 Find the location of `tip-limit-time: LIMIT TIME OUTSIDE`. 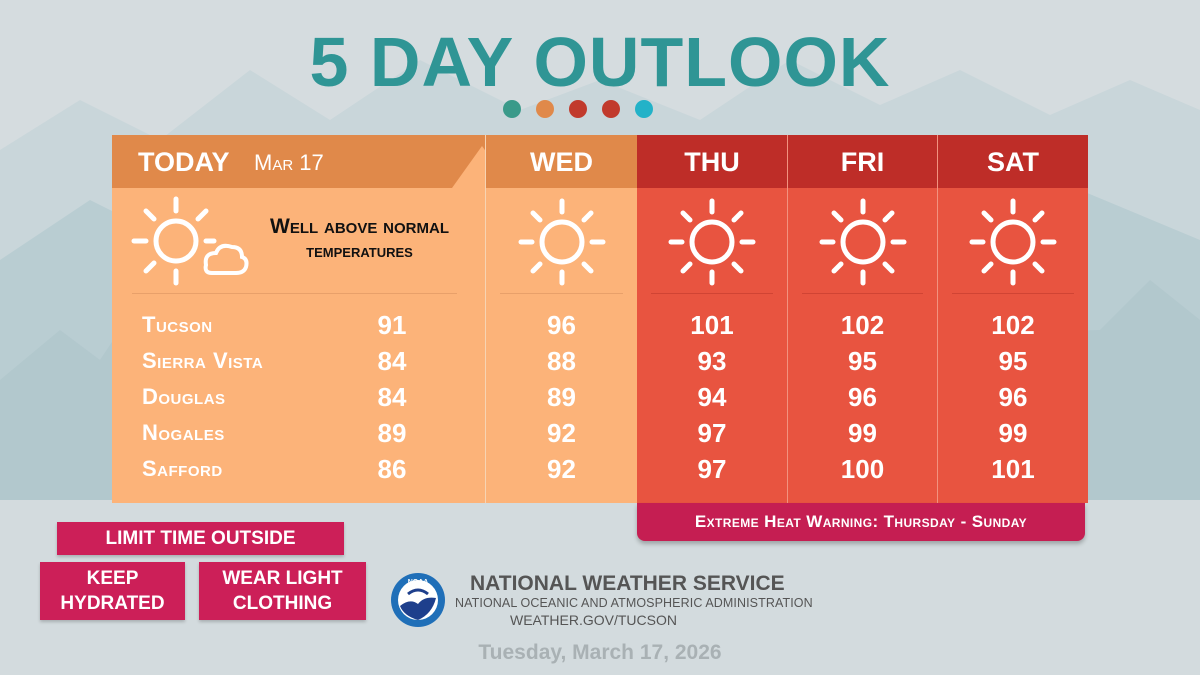

tip-limit-time: LIMIT TIME OUTSIDE is located at coordinates (200, 538).